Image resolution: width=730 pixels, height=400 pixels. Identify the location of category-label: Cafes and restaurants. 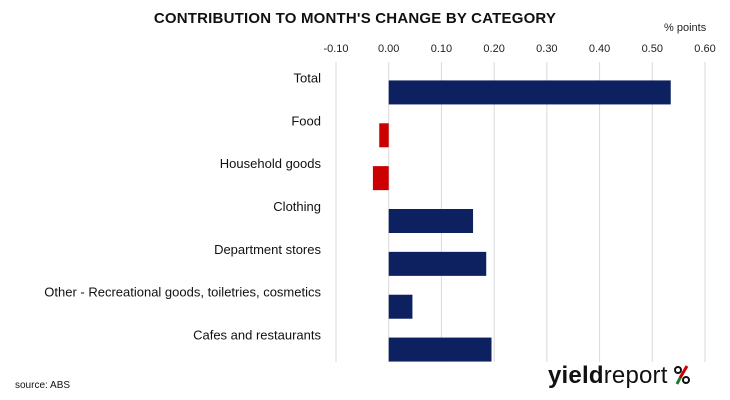
(257, 335).